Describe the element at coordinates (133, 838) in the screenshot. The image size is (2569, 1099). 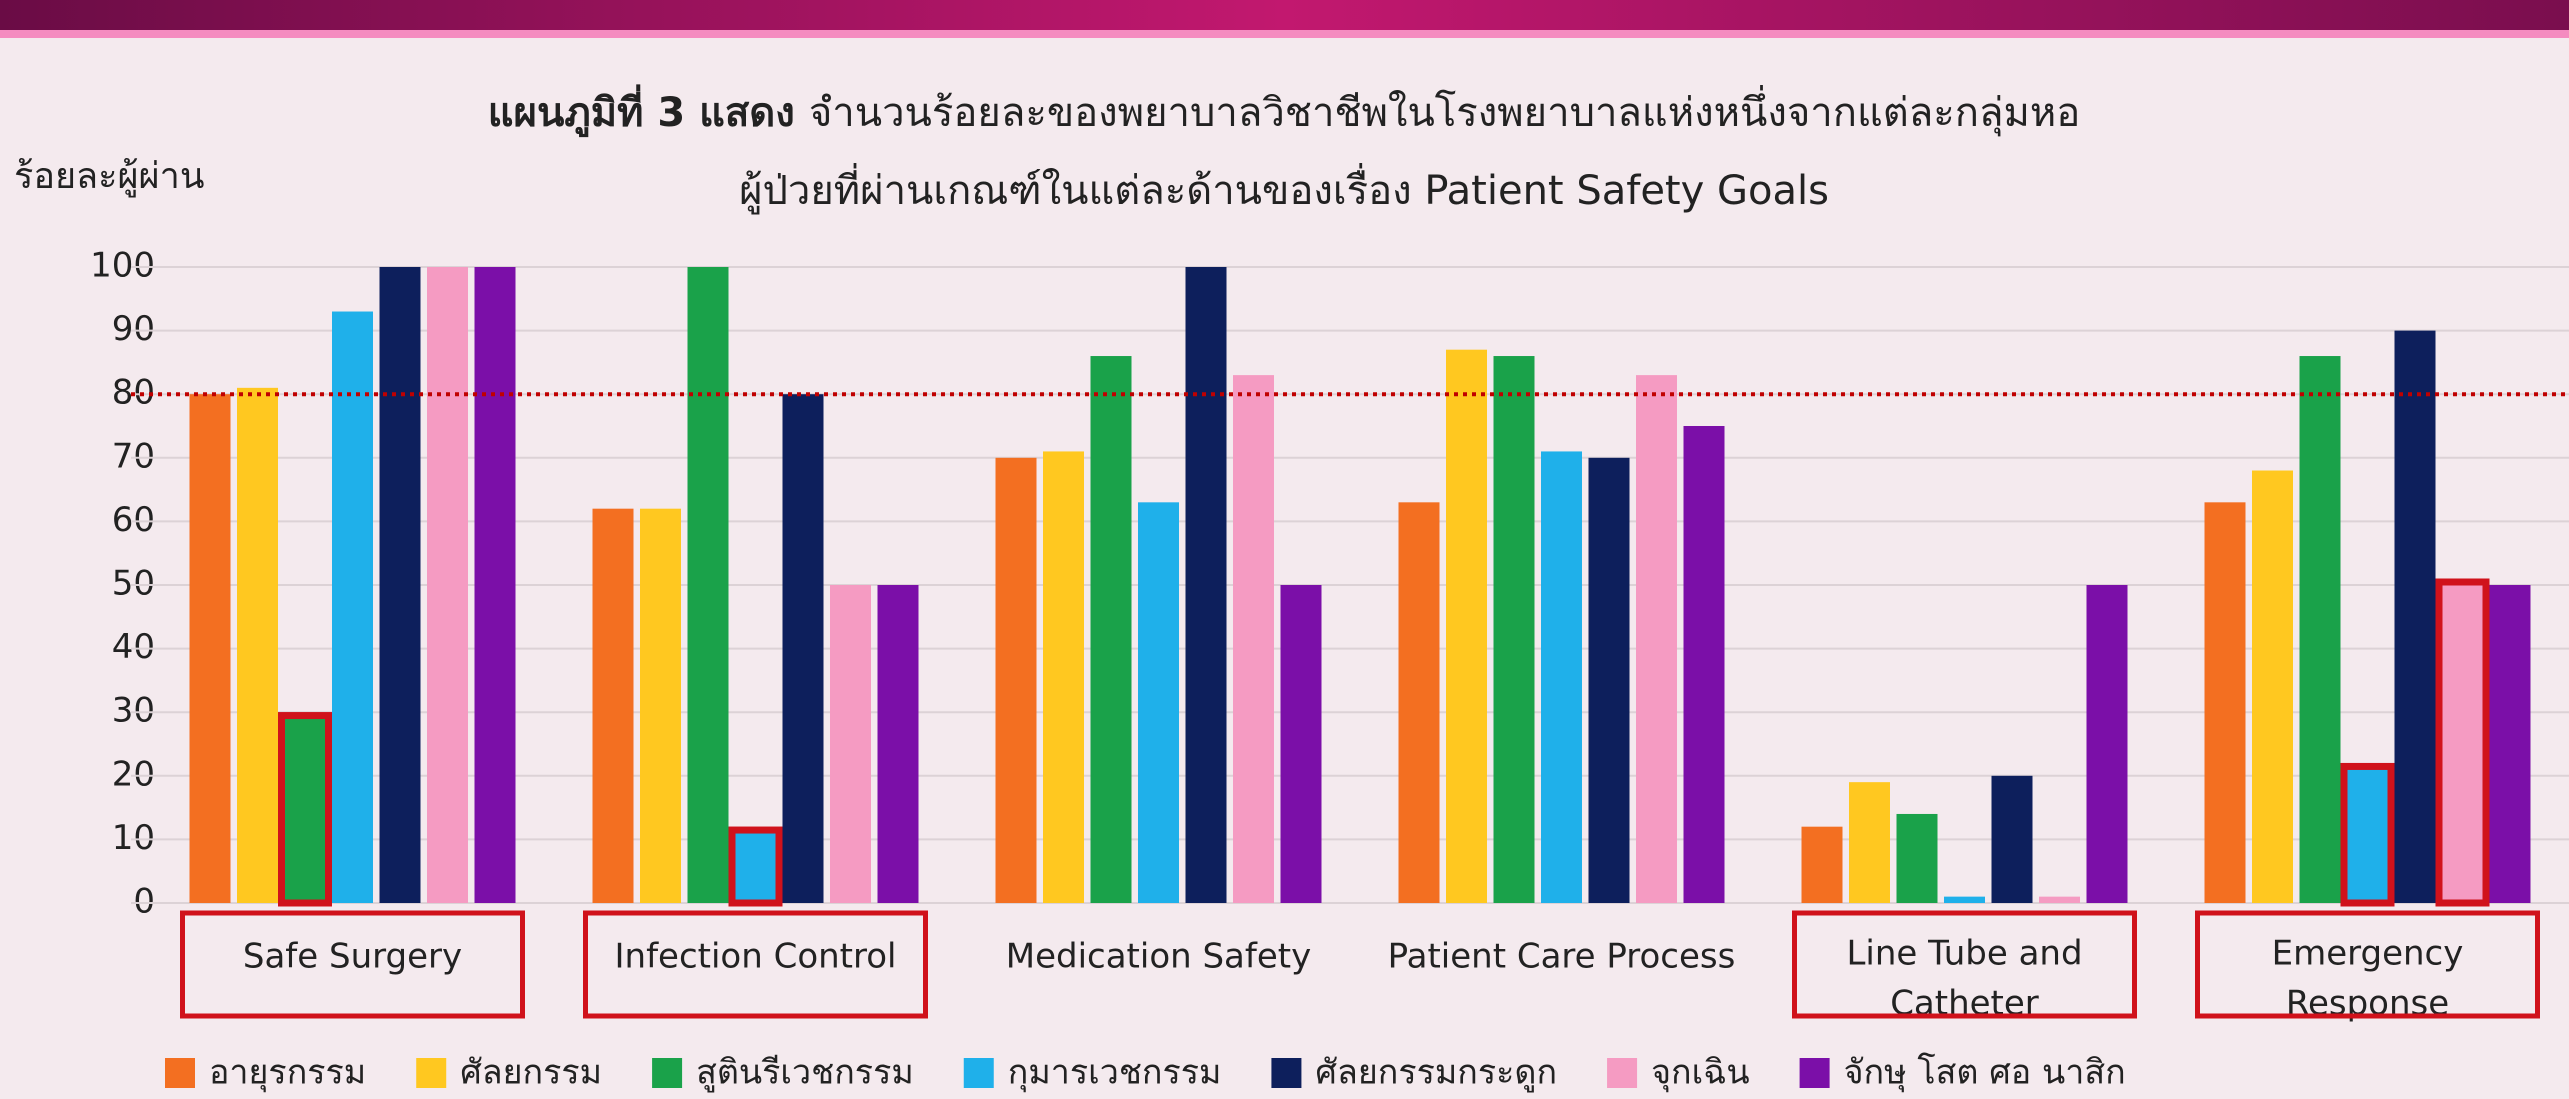
I see `y-tick-label: 10` at that location.